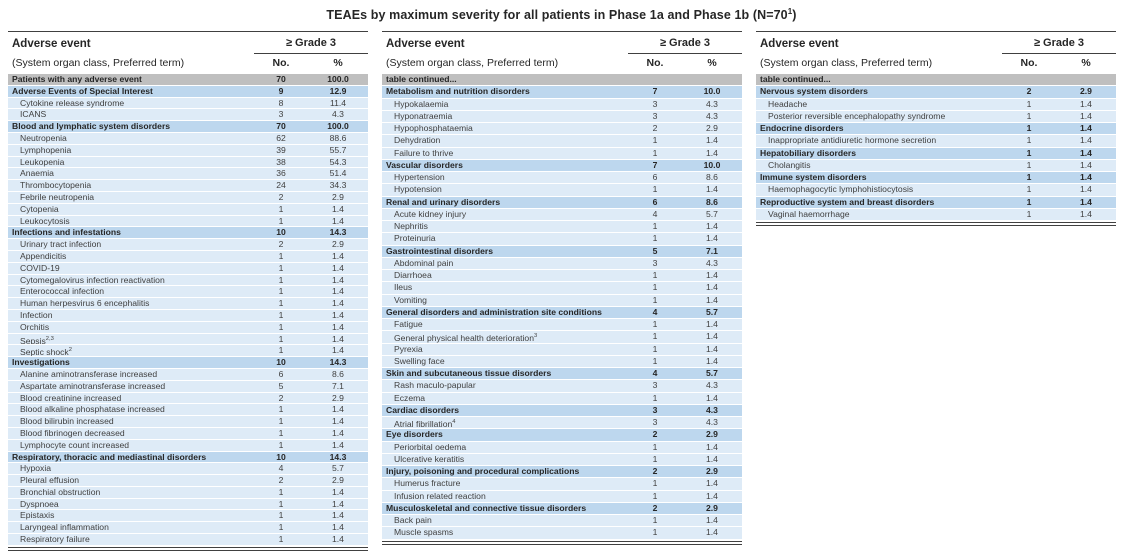 This screenshot has width=1123, height=556. What do you see at coordinates (418, 189) in the screenshot?
I see `row-label: Hypotension` at bounding box center [418, 189].